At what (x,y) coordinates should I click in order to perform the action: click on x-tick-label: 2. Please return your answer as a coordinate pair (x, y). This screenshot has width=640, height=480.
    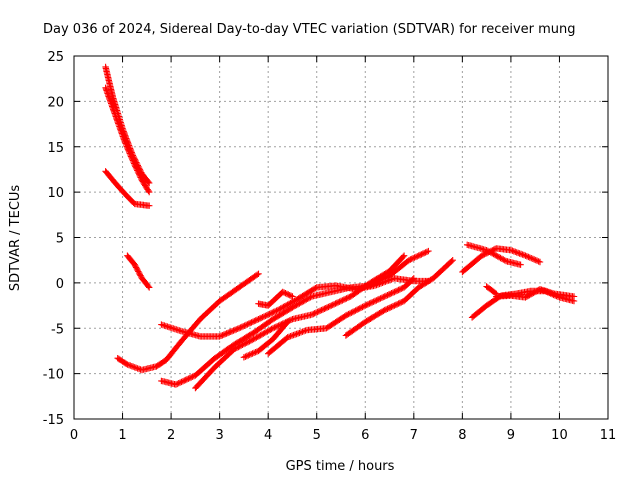
    Looking at the image, I should click on (171, 435).